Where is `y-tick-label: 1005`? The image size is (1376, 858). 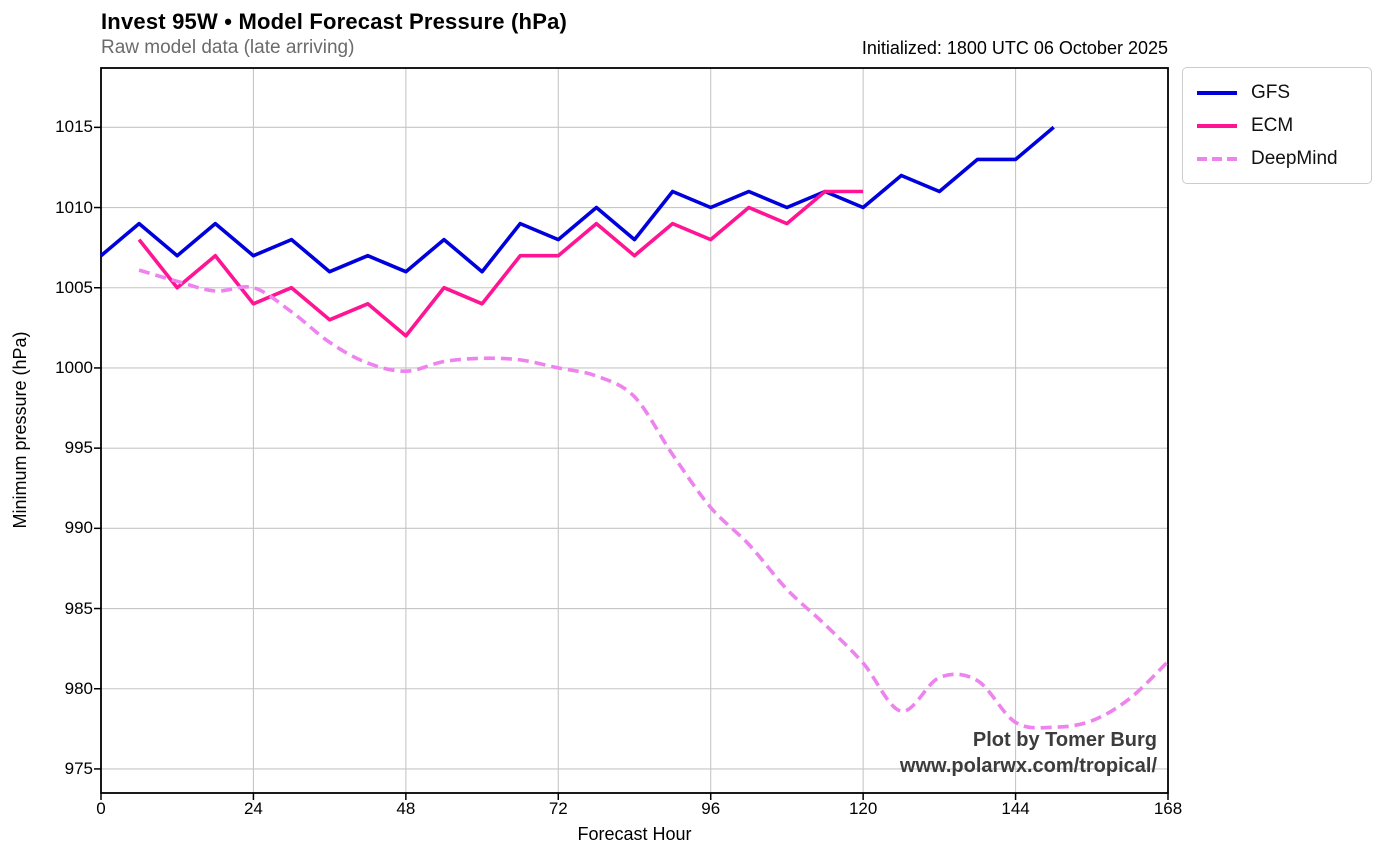 y-tick-label: 1005 is located at coordinates (74, 287).